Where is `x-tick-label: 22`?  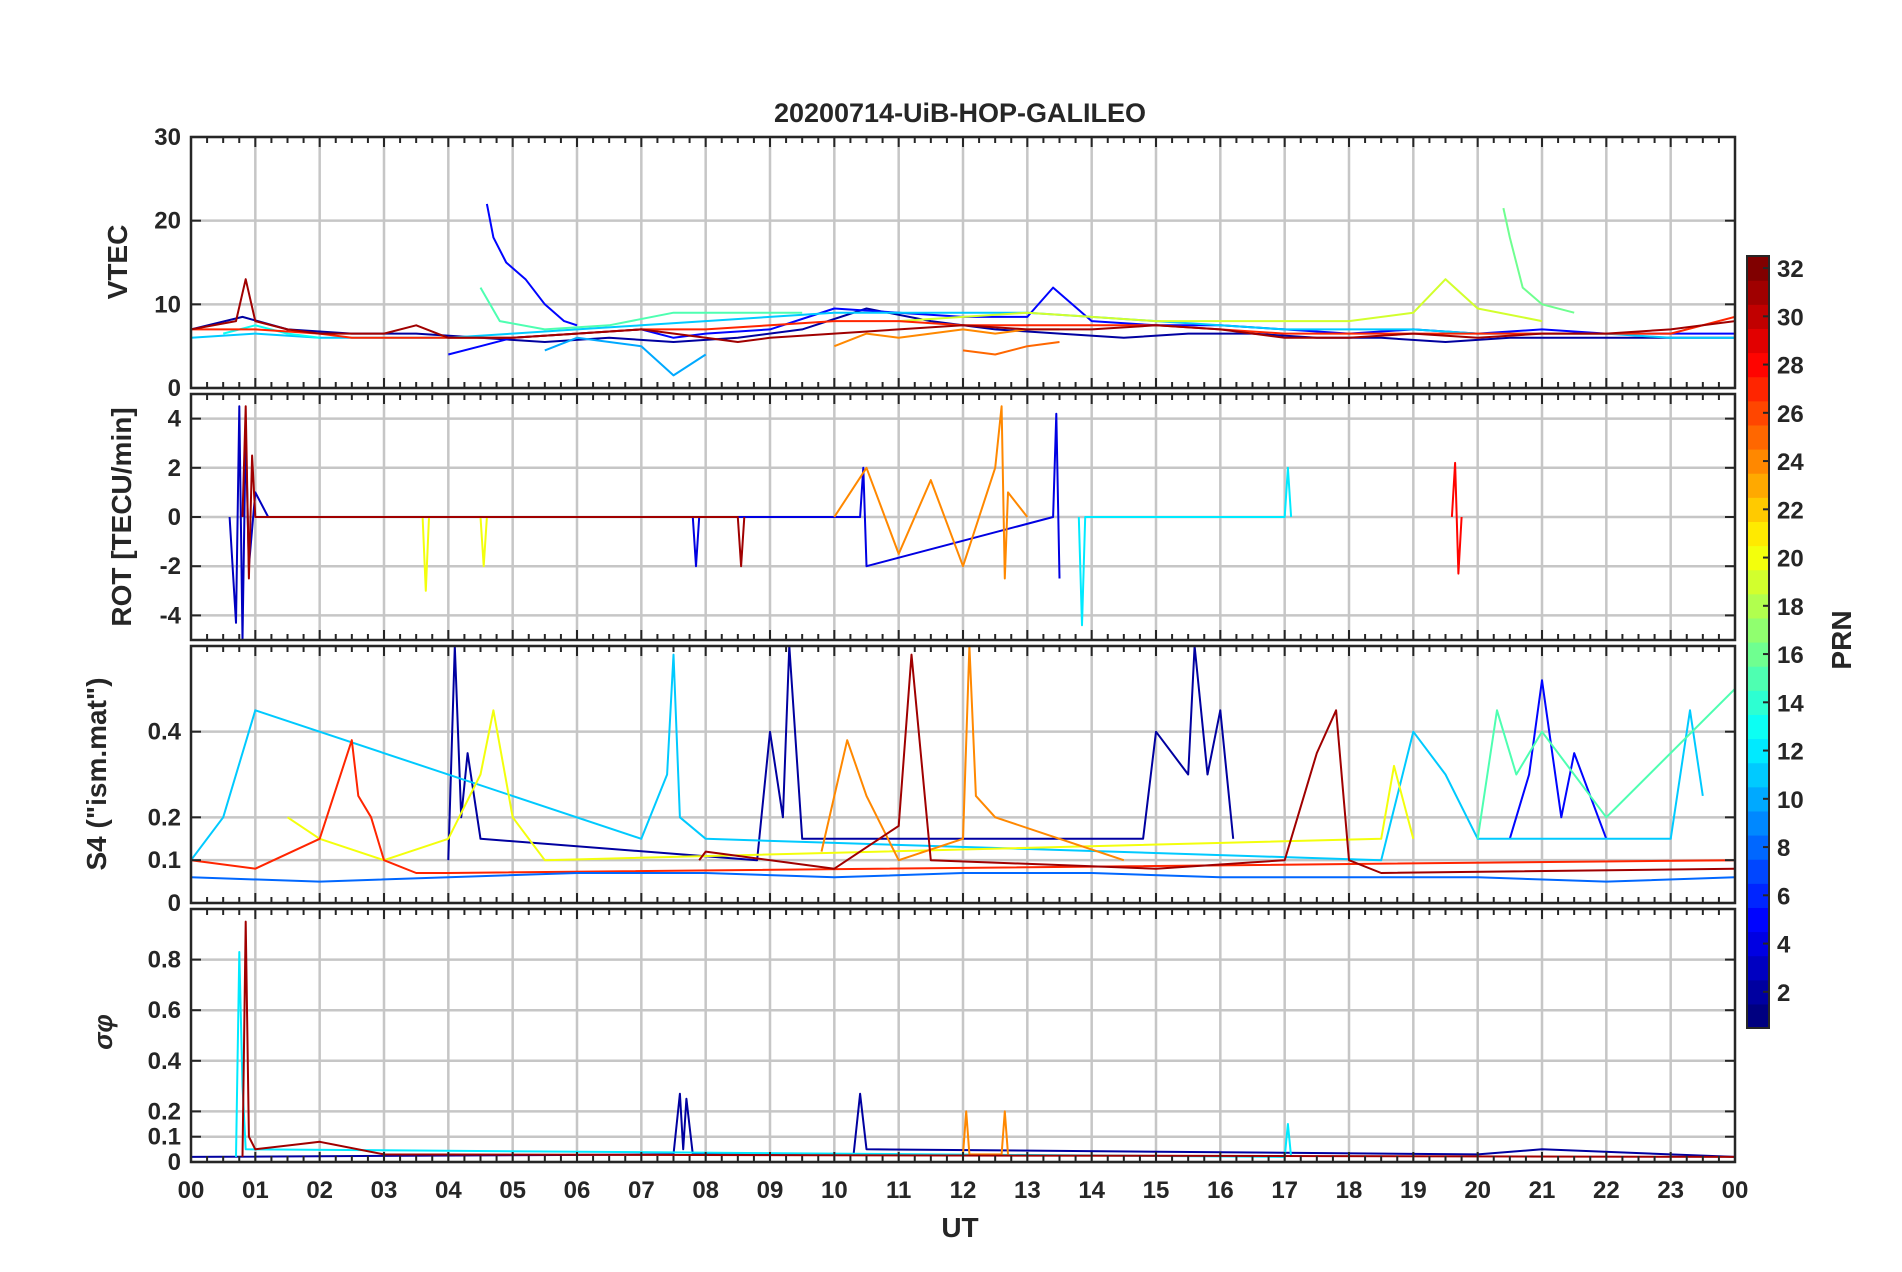 x-tick-label: 22 is located at coordinates (1606, 1190).